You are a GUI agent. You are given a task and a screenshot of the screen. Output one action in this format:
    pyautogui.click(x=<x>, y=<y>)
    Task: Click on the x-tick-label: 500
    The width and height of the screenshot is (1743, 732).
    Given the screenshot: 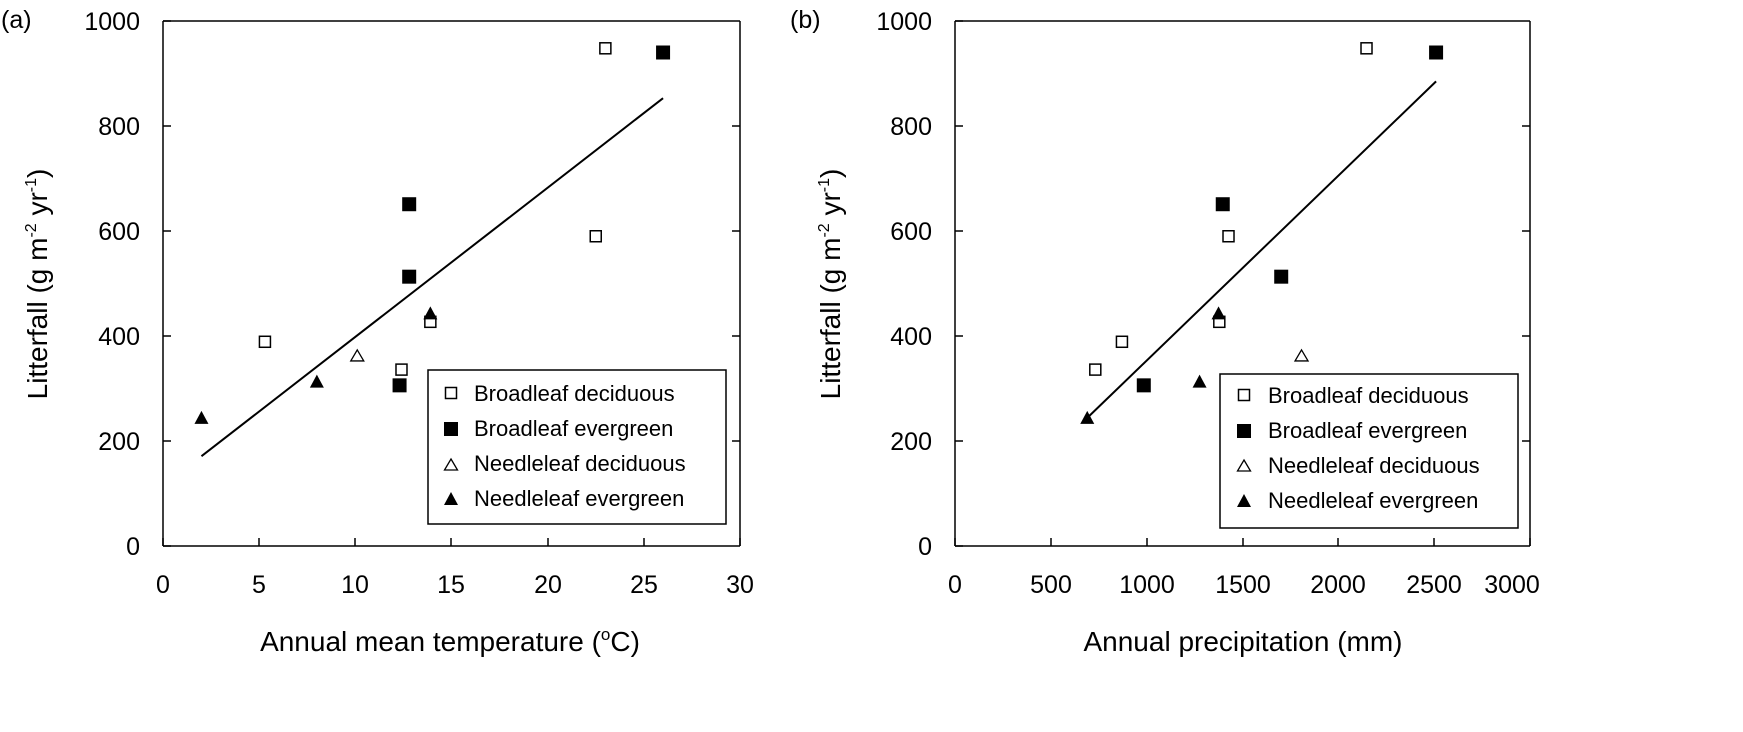 What is the action you would take?
    pyautogui.click(x=1051, y=585)
    